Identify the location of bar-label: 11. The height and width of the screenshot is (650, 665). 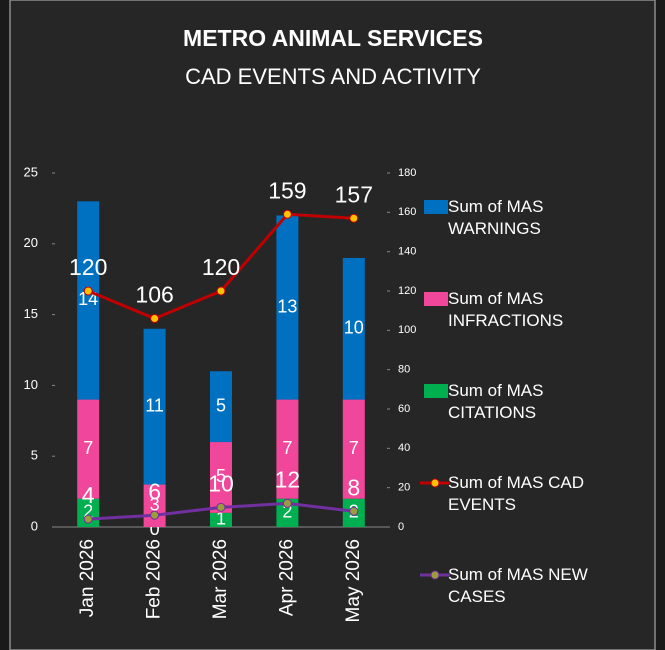
(154, 405).